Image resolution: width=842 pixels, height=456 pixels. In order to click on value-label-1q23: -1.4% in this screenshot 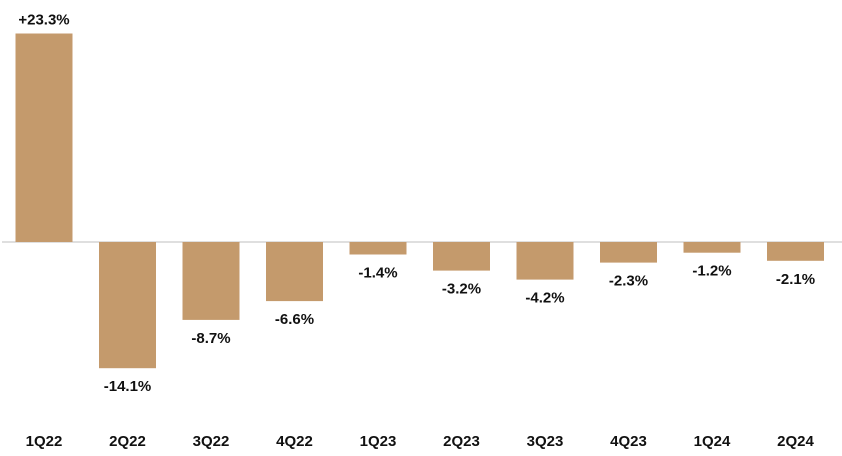, I will do `click(377, 273)`.